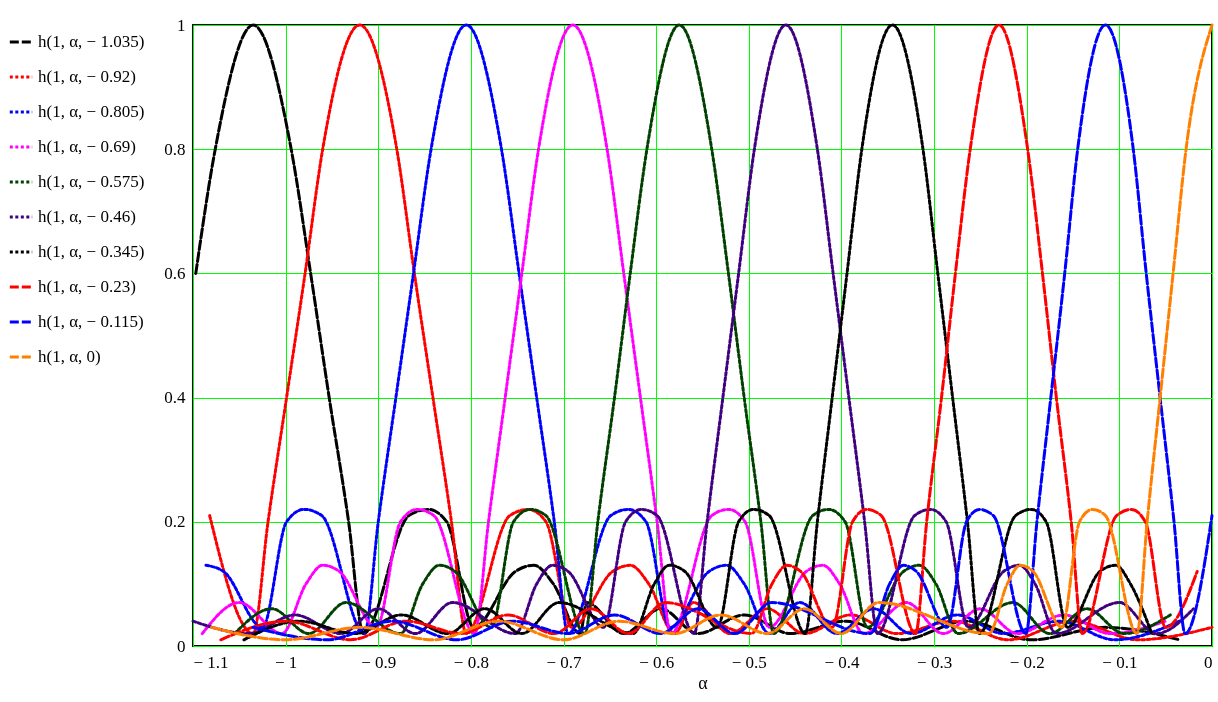  What do you see at coordinates (657, 662) in the screenshot?
I see `x-tick-label: − 0.6` at bounding box center [657, 662].